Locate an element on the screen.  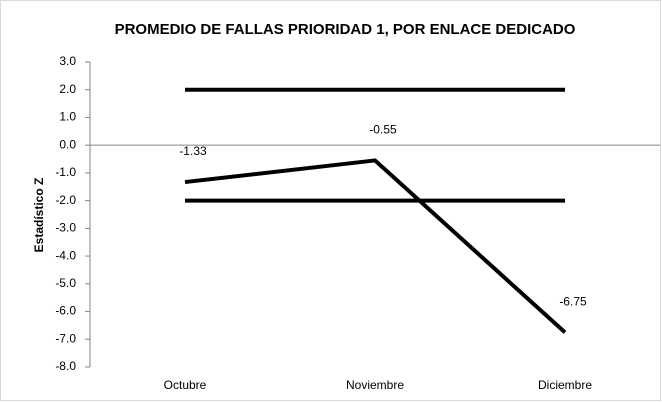
x-tick-label: Octubre is located at coordinates (185, 385).